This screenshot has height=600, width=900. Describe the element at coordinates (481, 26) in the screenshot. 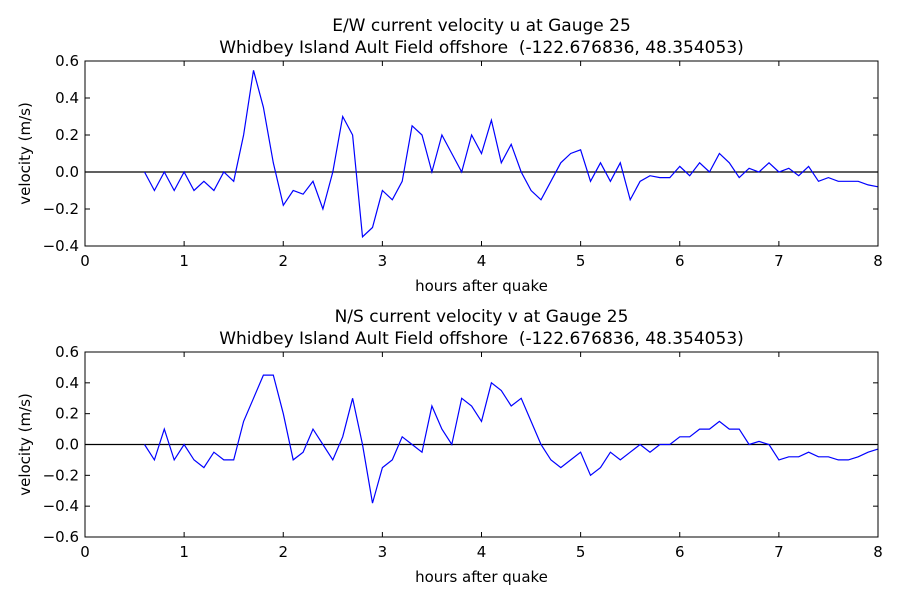

I see `chart-title: E/W current velocity u at Gauge 25` at that location.